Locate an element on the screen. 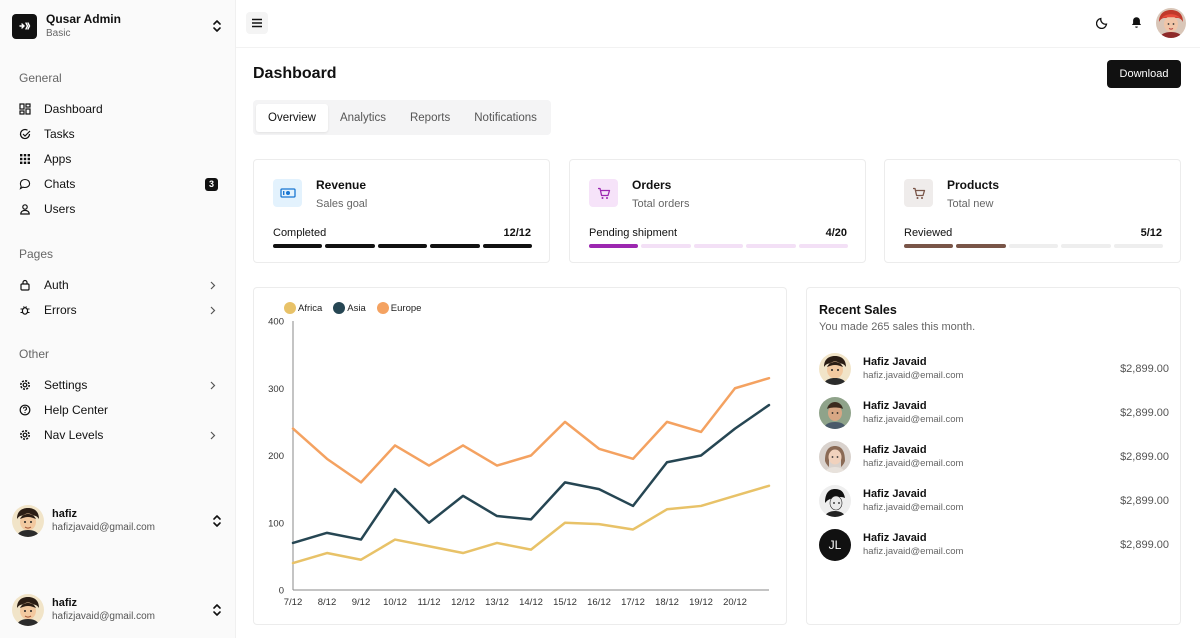 The height and width of the screenshot is (638, 1200). stat-progress-label: Completed is located at coordinates (300, 233).